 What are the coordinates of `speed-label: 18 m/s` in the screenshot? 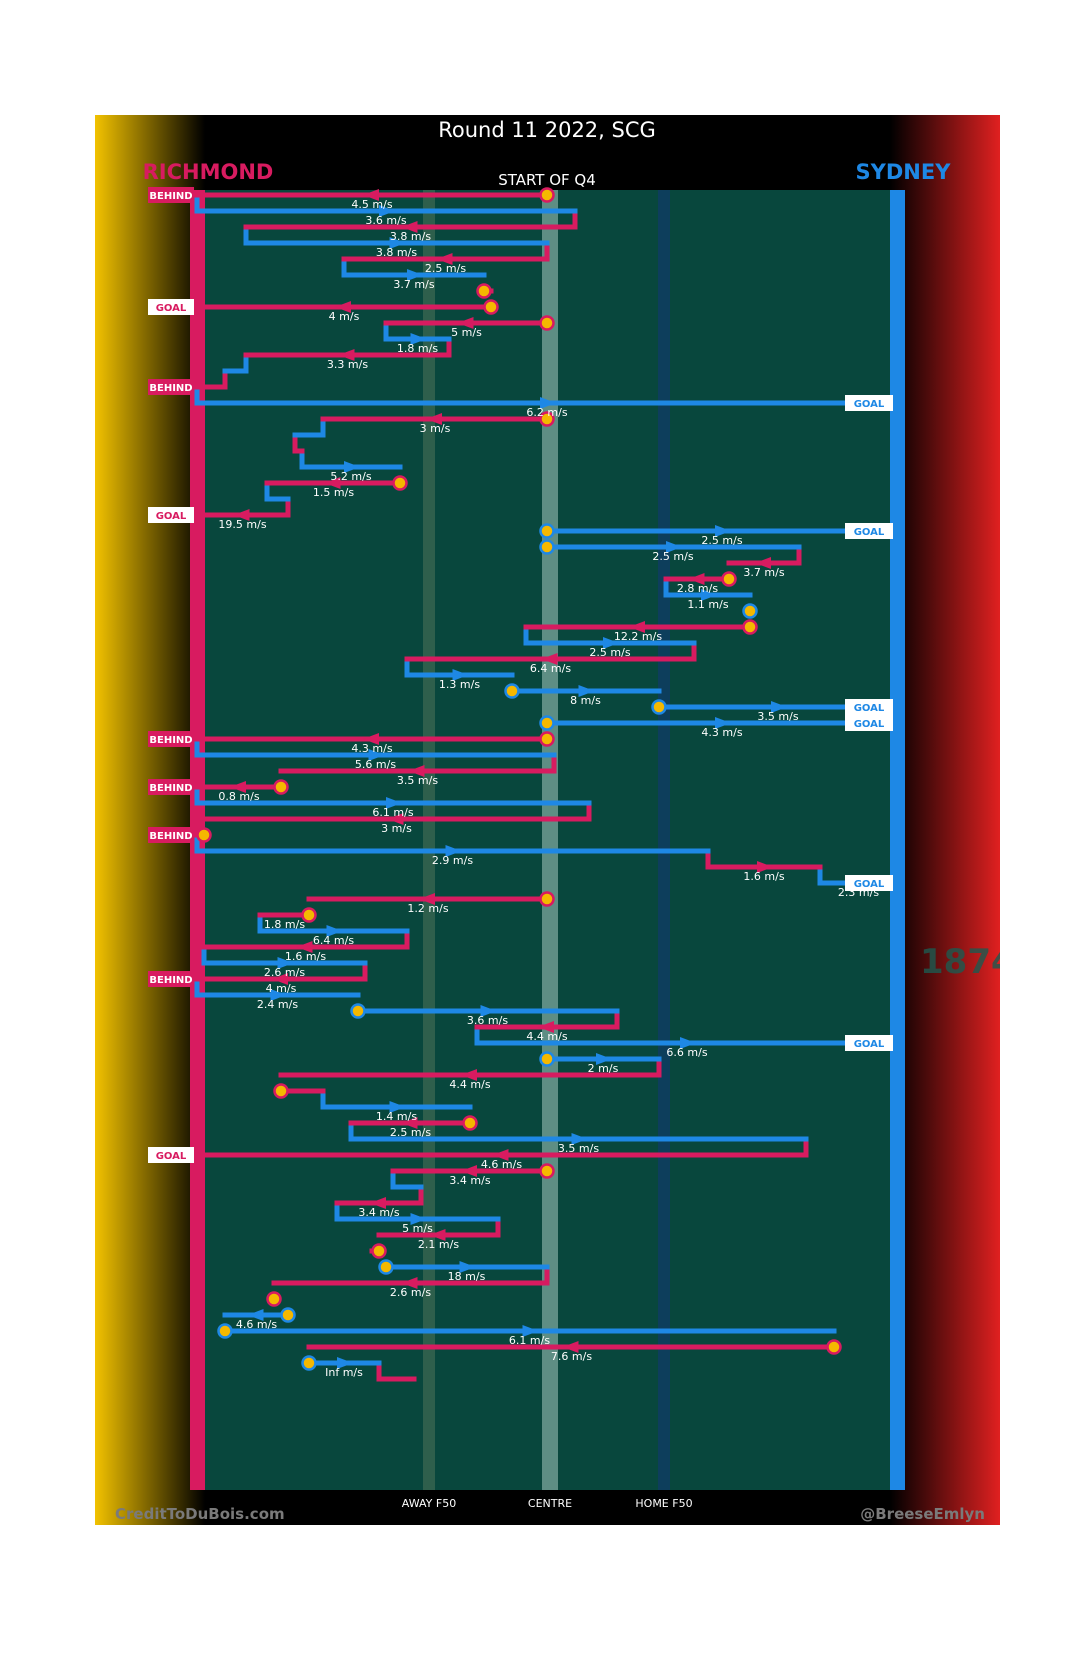 It's located at (467, 1276).